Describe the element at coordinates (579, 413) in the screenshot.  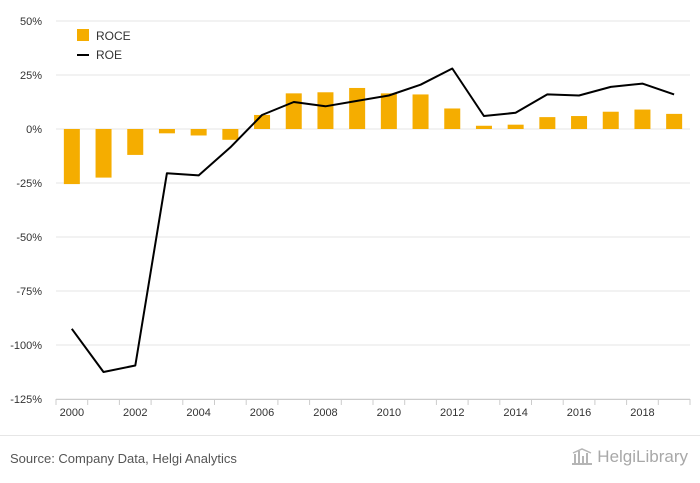
I see `x-tick-label: 2016` at that location.